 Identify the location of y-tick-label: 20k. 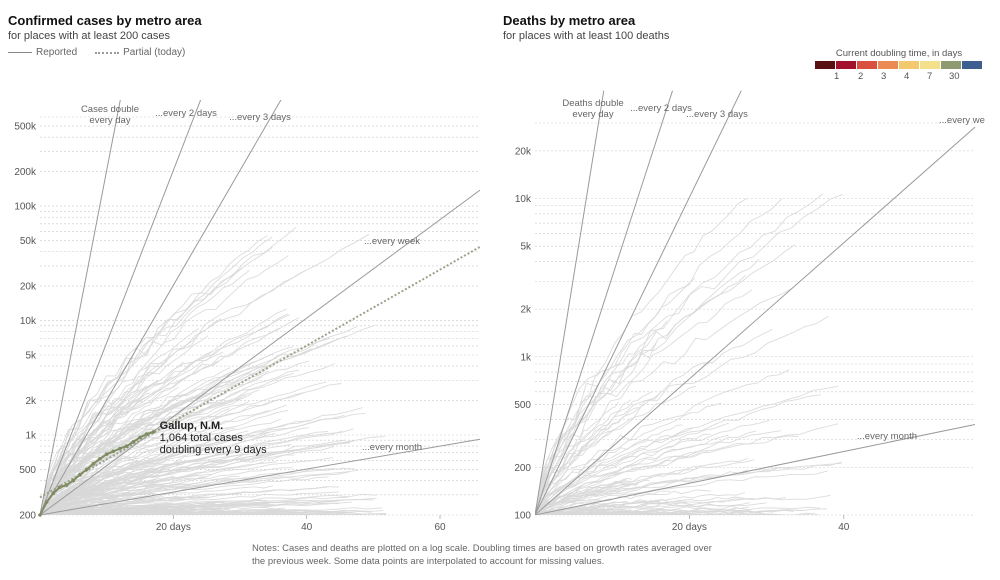
(523, 151).